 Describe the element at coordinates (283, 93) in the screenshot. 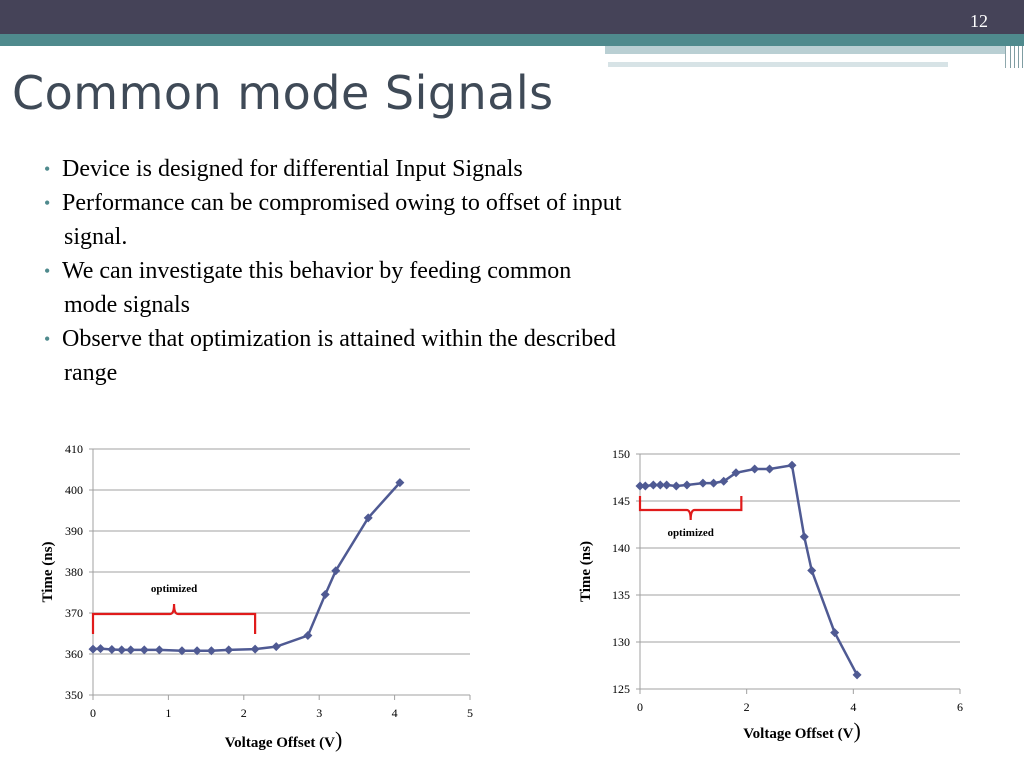

I see `slide-title: Common mode Signals` at that location.